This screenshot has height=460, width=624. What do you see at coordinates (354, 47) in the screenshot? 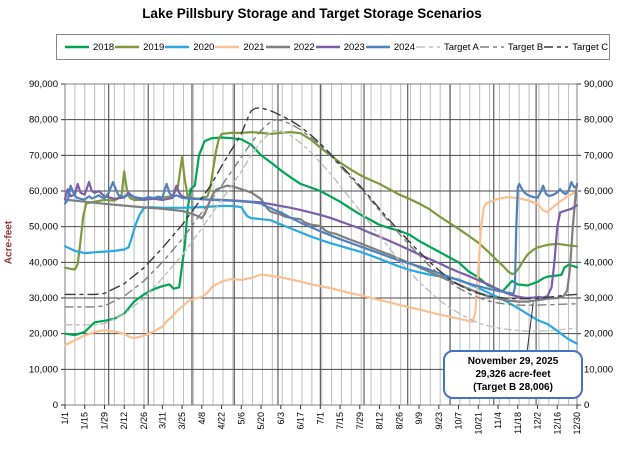
I see `legend-label: 2023` at bounding box center [354, 47].